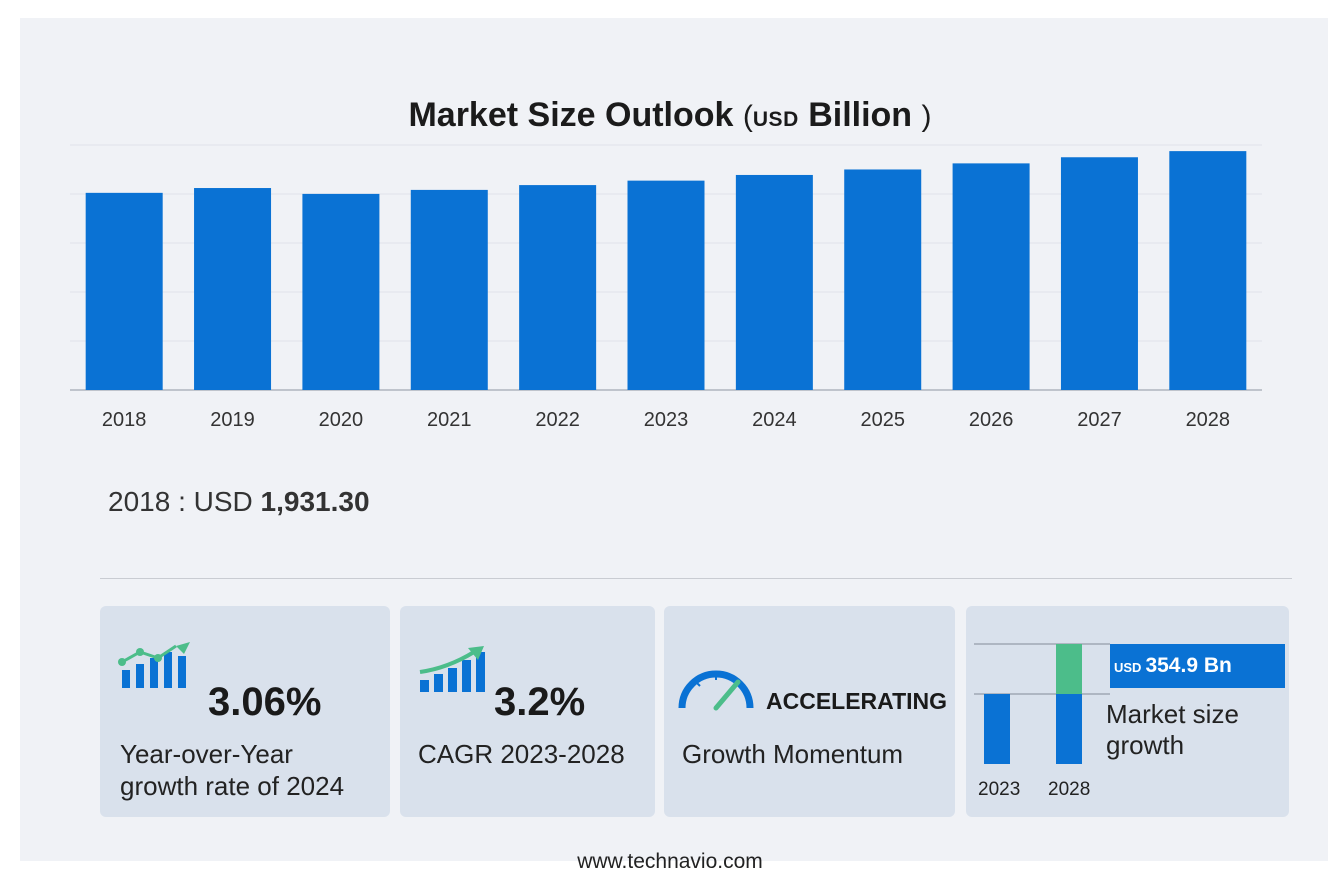 Image resolution: width=1340 pixels, height=874 pixels. I want to click on bar-2023, so click(666, 285).